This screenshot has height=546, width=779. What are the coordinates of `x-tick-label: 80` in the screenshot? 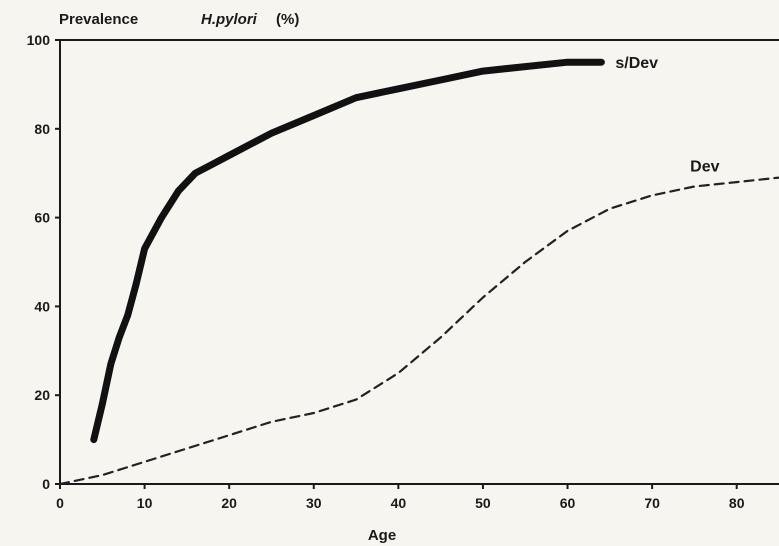 It's located at (737, 503).